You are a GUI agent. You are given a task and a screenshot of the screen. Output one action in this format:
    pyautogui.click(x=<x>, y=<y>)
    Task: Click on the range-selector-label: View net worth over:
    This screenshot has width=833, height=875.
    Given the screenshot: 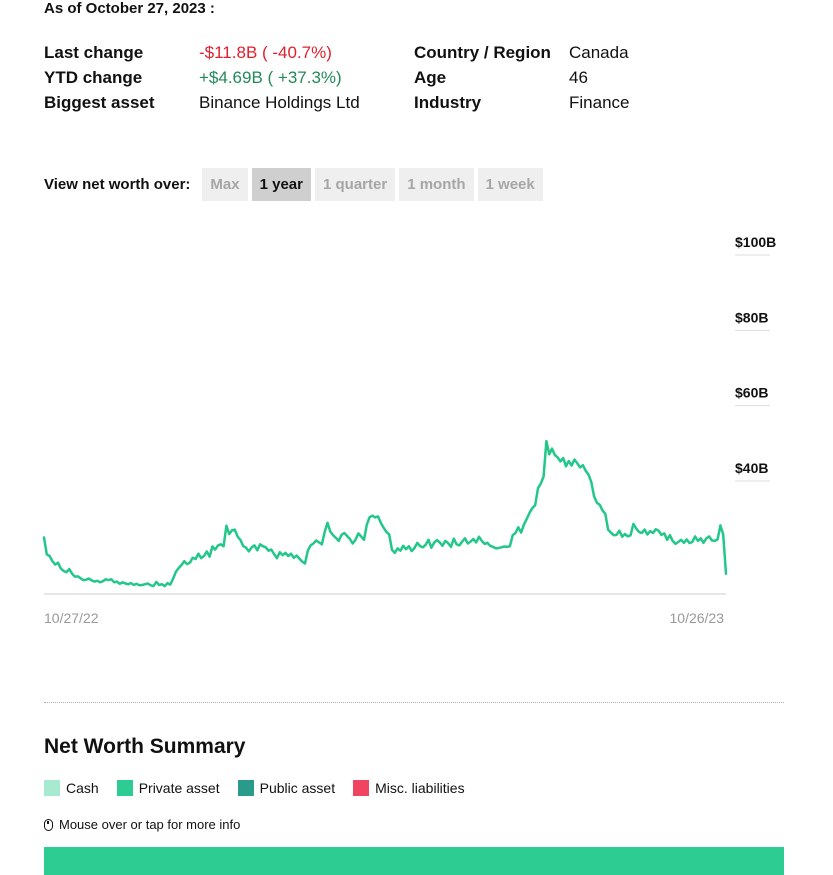 What is the action you would take?
    pyautogui.click(x=117, y=184)
    